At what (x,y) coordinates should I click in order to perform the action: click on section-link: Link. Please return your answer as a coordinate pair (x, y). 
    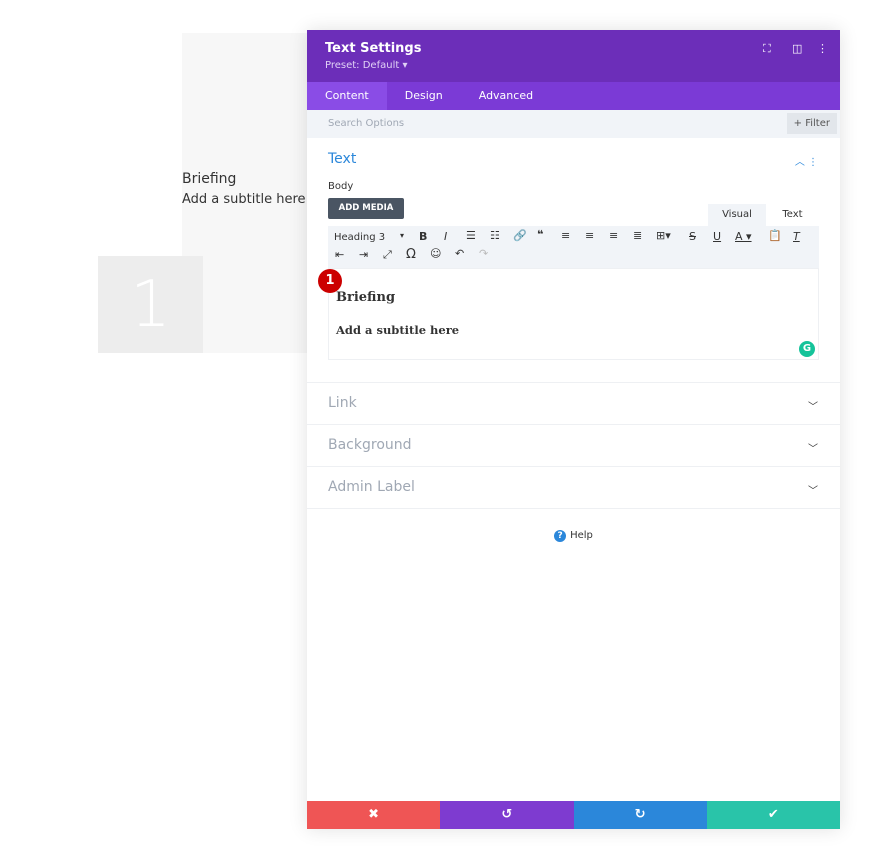
    Looking at the image, I should click on (342, 403).